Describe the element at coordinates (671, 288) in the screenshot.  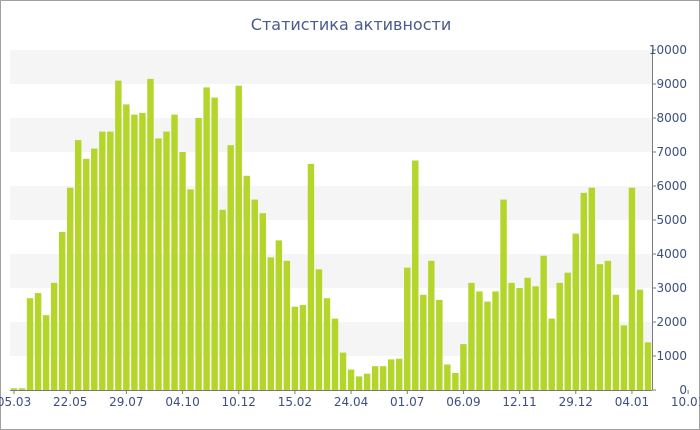
I see `y-tick-label: 3000` at that location.